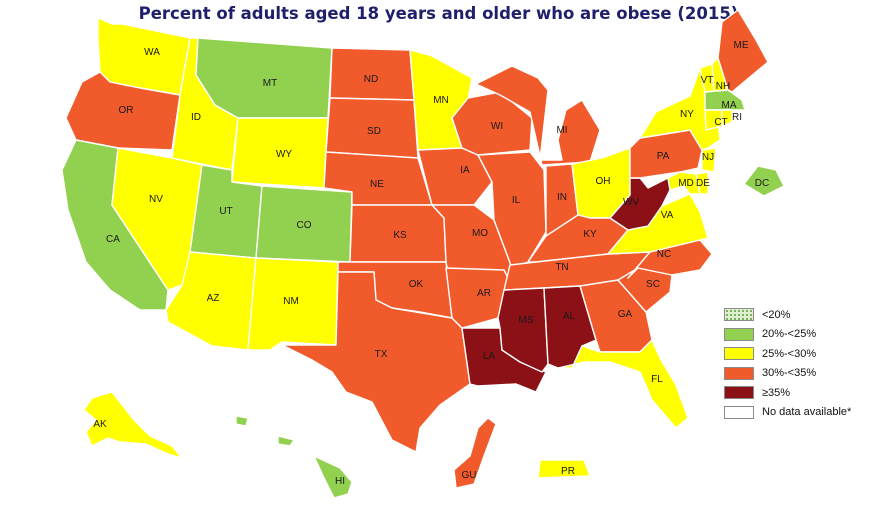 This screenshot has width=877, height=528. Describe the element at coordinates (703, 183) in the screenshot. I see `label-DE: DE` at that location.